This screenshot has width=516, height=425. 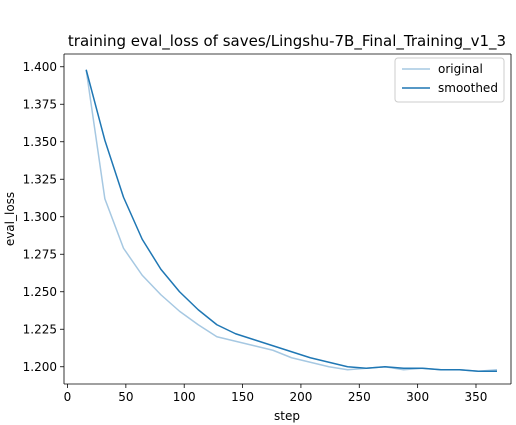 What do you see at coordinates (10, 219) in the screenshot?
I see `y-axis-label: eval_loss` at bounding box center [10, 219].